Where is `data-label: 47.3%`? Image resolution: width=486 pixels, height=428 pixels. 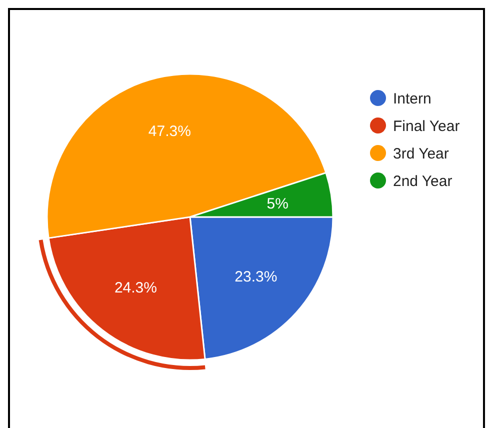
data-label: 47.3% is located at coordinates (169, 131).